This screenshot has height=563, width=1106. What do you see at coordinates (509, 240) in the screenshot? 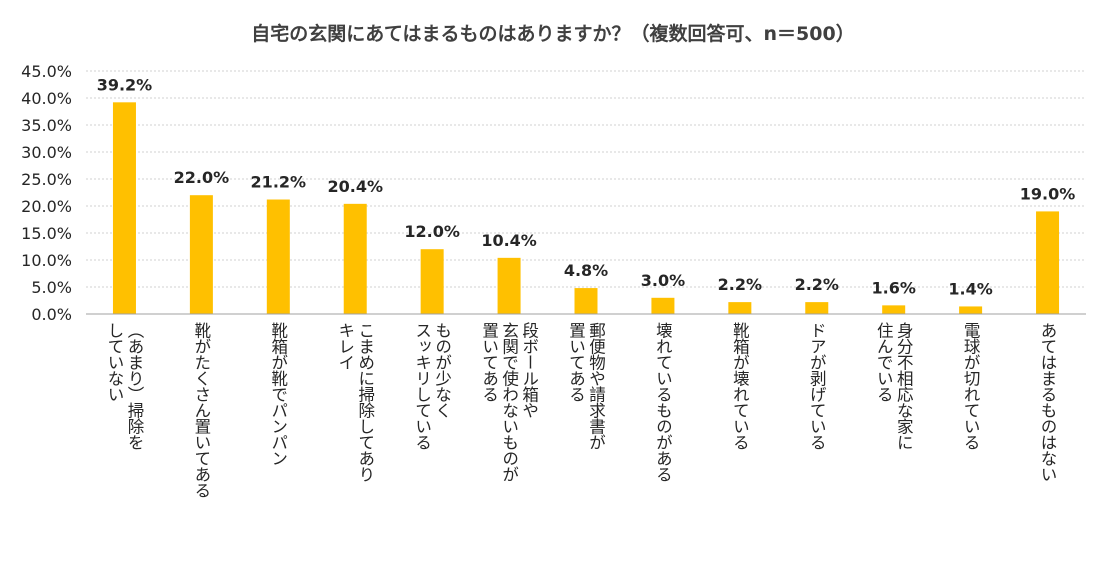
I see `data-label: 10.4%` at bounding box center [509, 240].